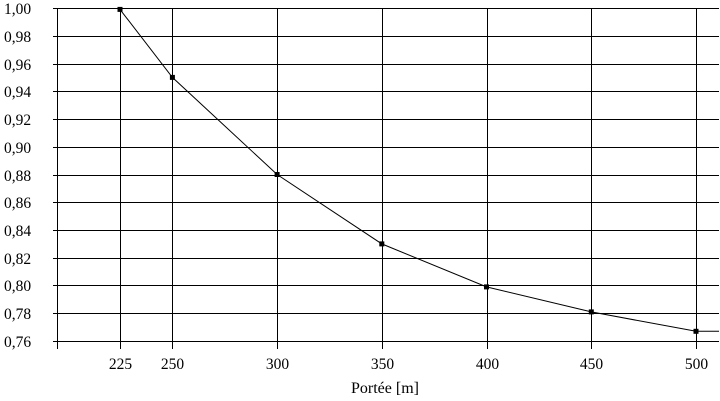 The width and height of the screenshot is (720, 401). Describe the element at coordinates (385, 388) in the screenshot. I see `x-axis-title: Portée [m]` at that location.